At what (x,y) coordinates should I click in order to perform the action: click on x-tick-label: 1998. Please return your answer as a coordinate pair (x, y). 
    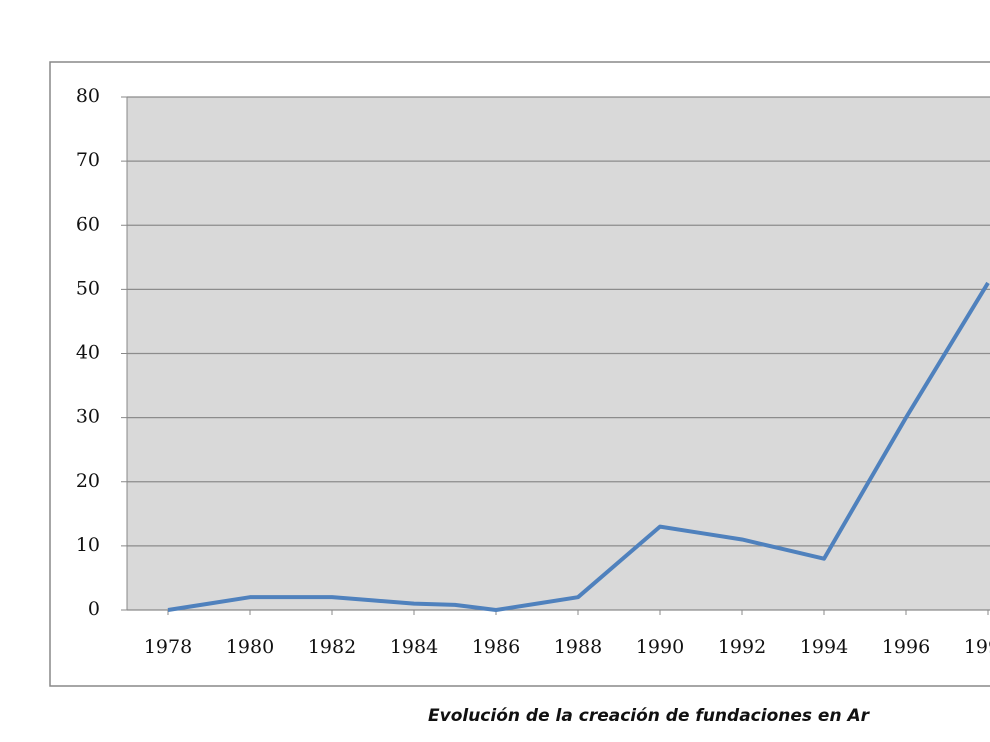
    Looking at the image, I should click on (977, 647).